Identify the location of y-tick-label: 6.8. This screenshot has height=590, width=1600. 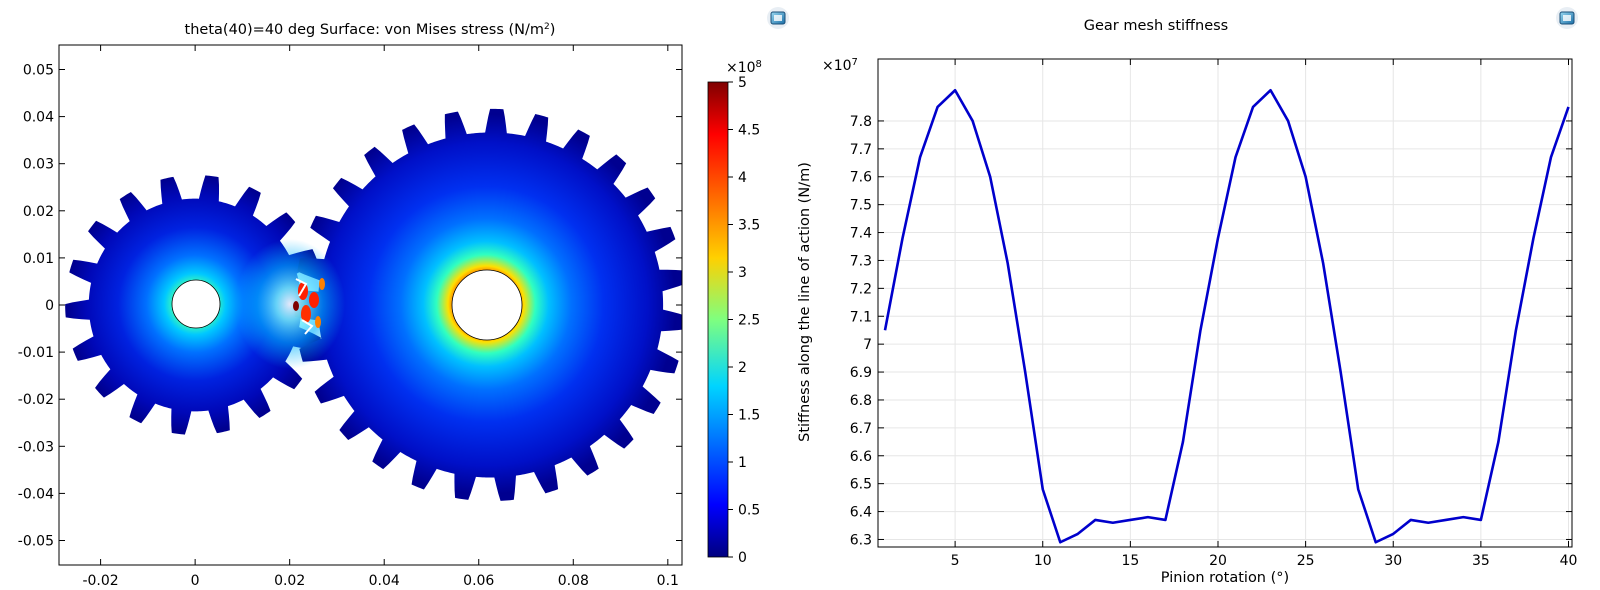
(861, 401).